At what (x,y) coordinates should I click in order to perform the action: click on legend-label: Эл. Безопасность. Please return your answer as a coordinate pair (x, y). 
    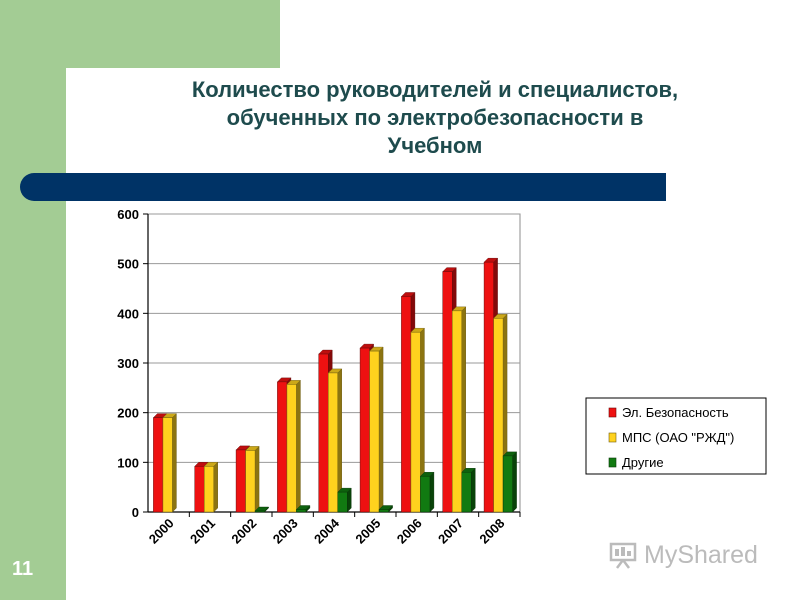
    Looking at the image, I should click on (675, 412).